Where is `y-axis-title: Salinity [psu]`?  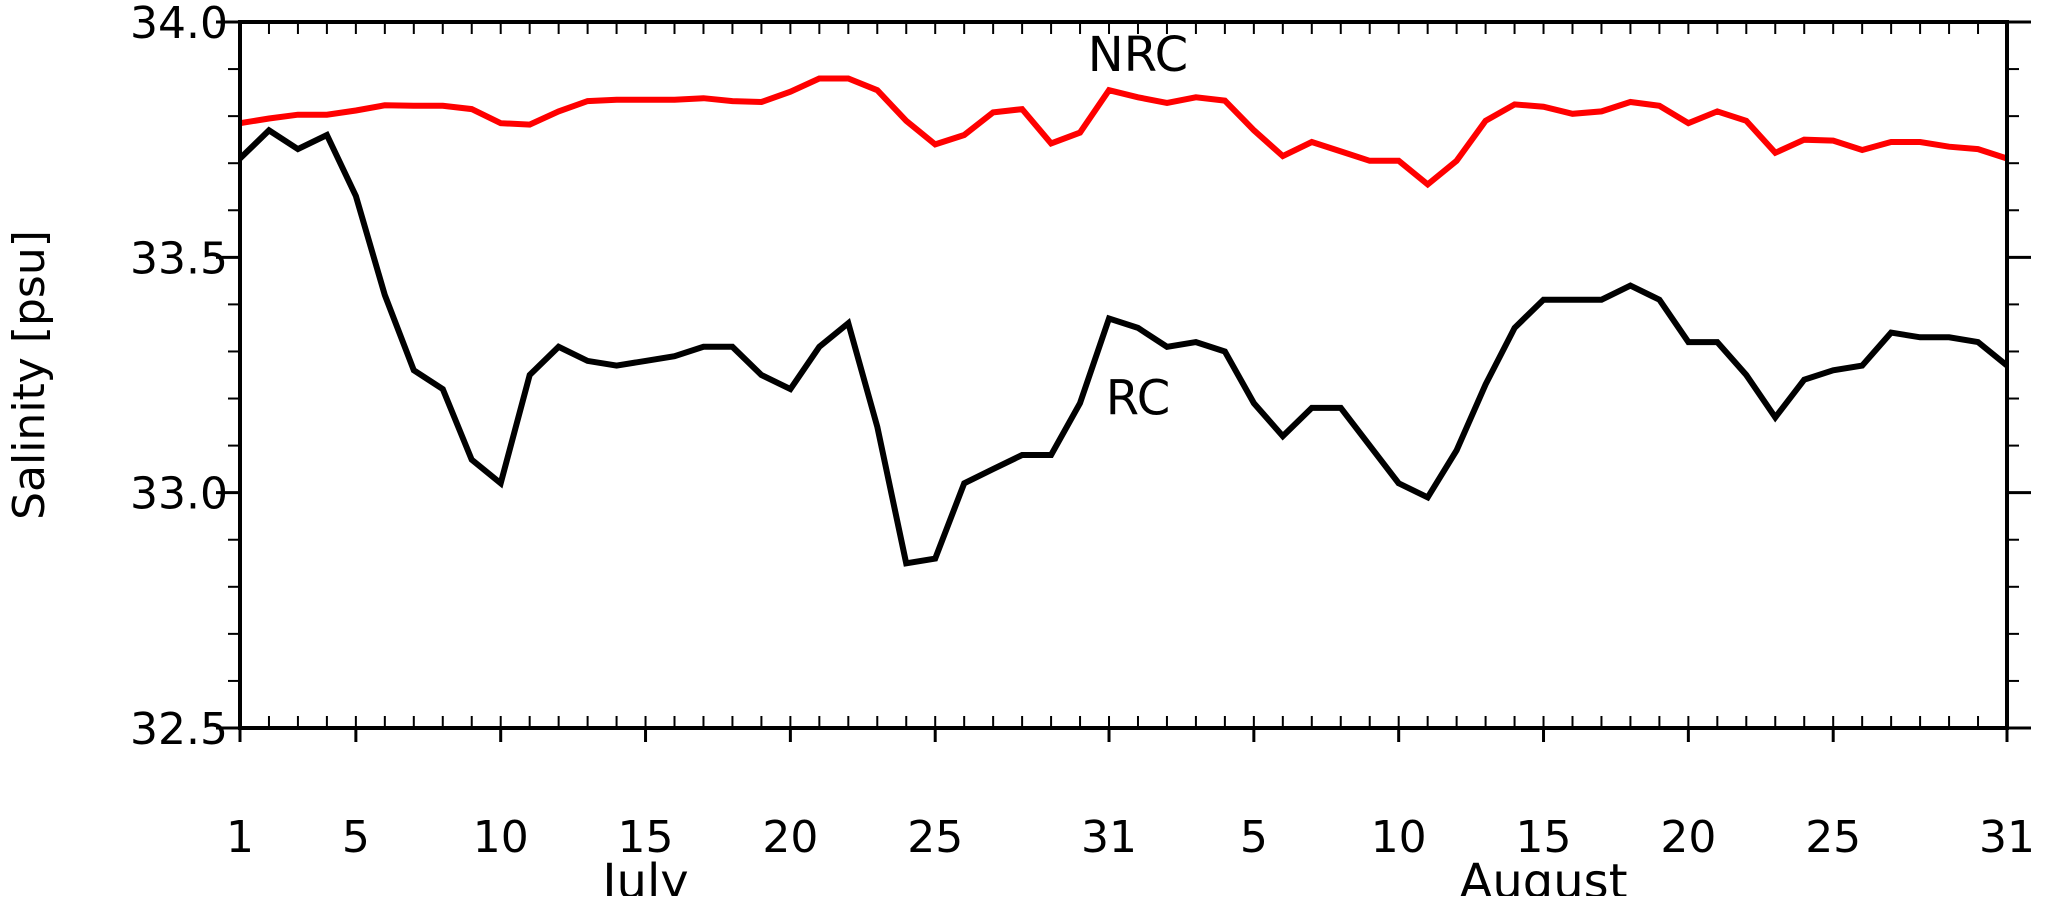
y-axis-title: Salinity [psu] is located at coordinates (29, 375).